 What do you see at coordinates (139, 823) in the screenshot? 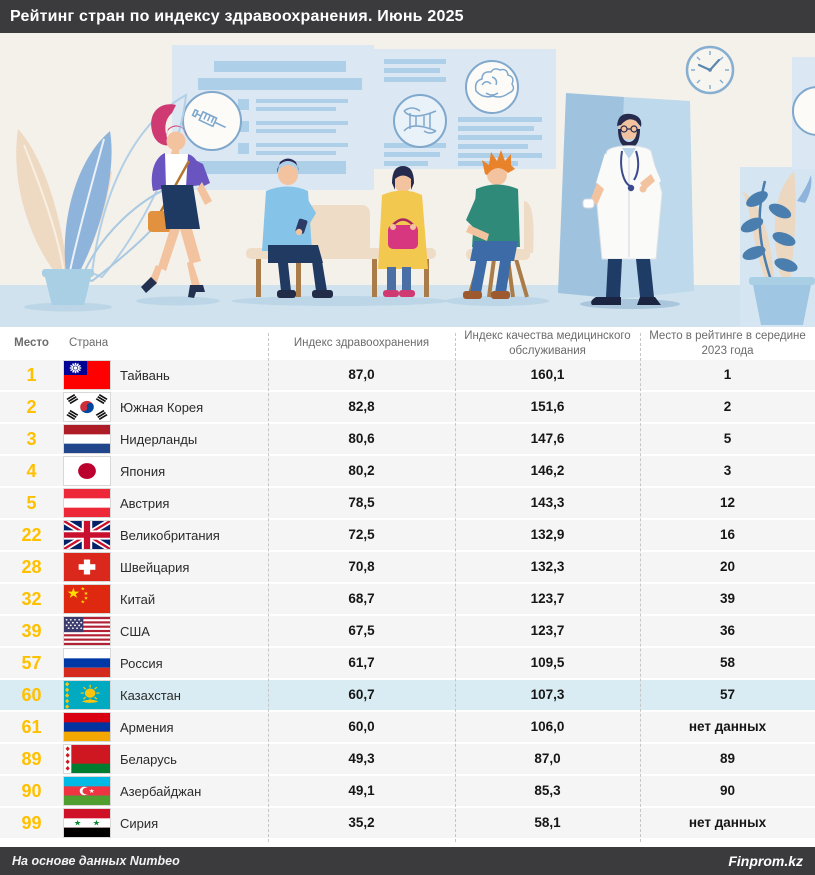
I see `country-name: Сирия` at bounding box center [139, 823].